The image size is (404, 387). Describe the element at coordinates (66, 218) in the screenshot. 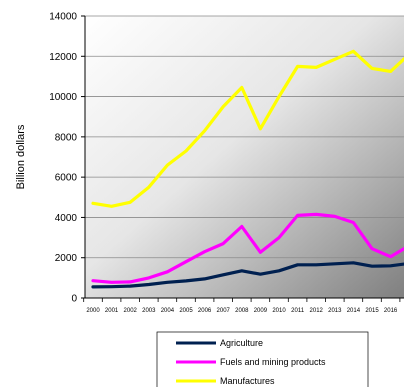

I see `y-tick-label-4000: 4000` at that location.